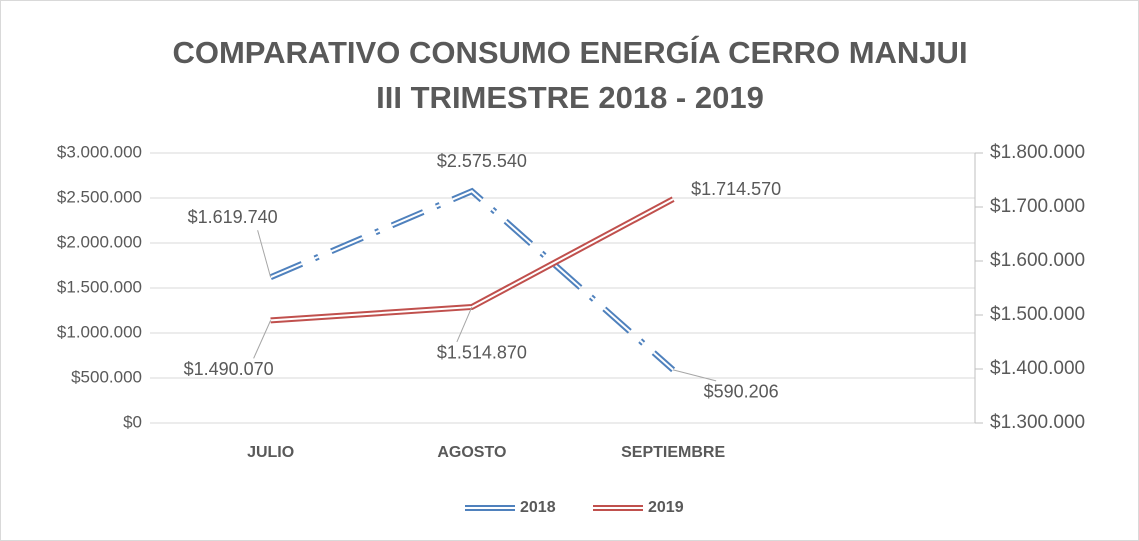 The width and height of the screenshot is (1139, 541). I want to click on y-tick-label: $2.500.000, so click(99, 196).